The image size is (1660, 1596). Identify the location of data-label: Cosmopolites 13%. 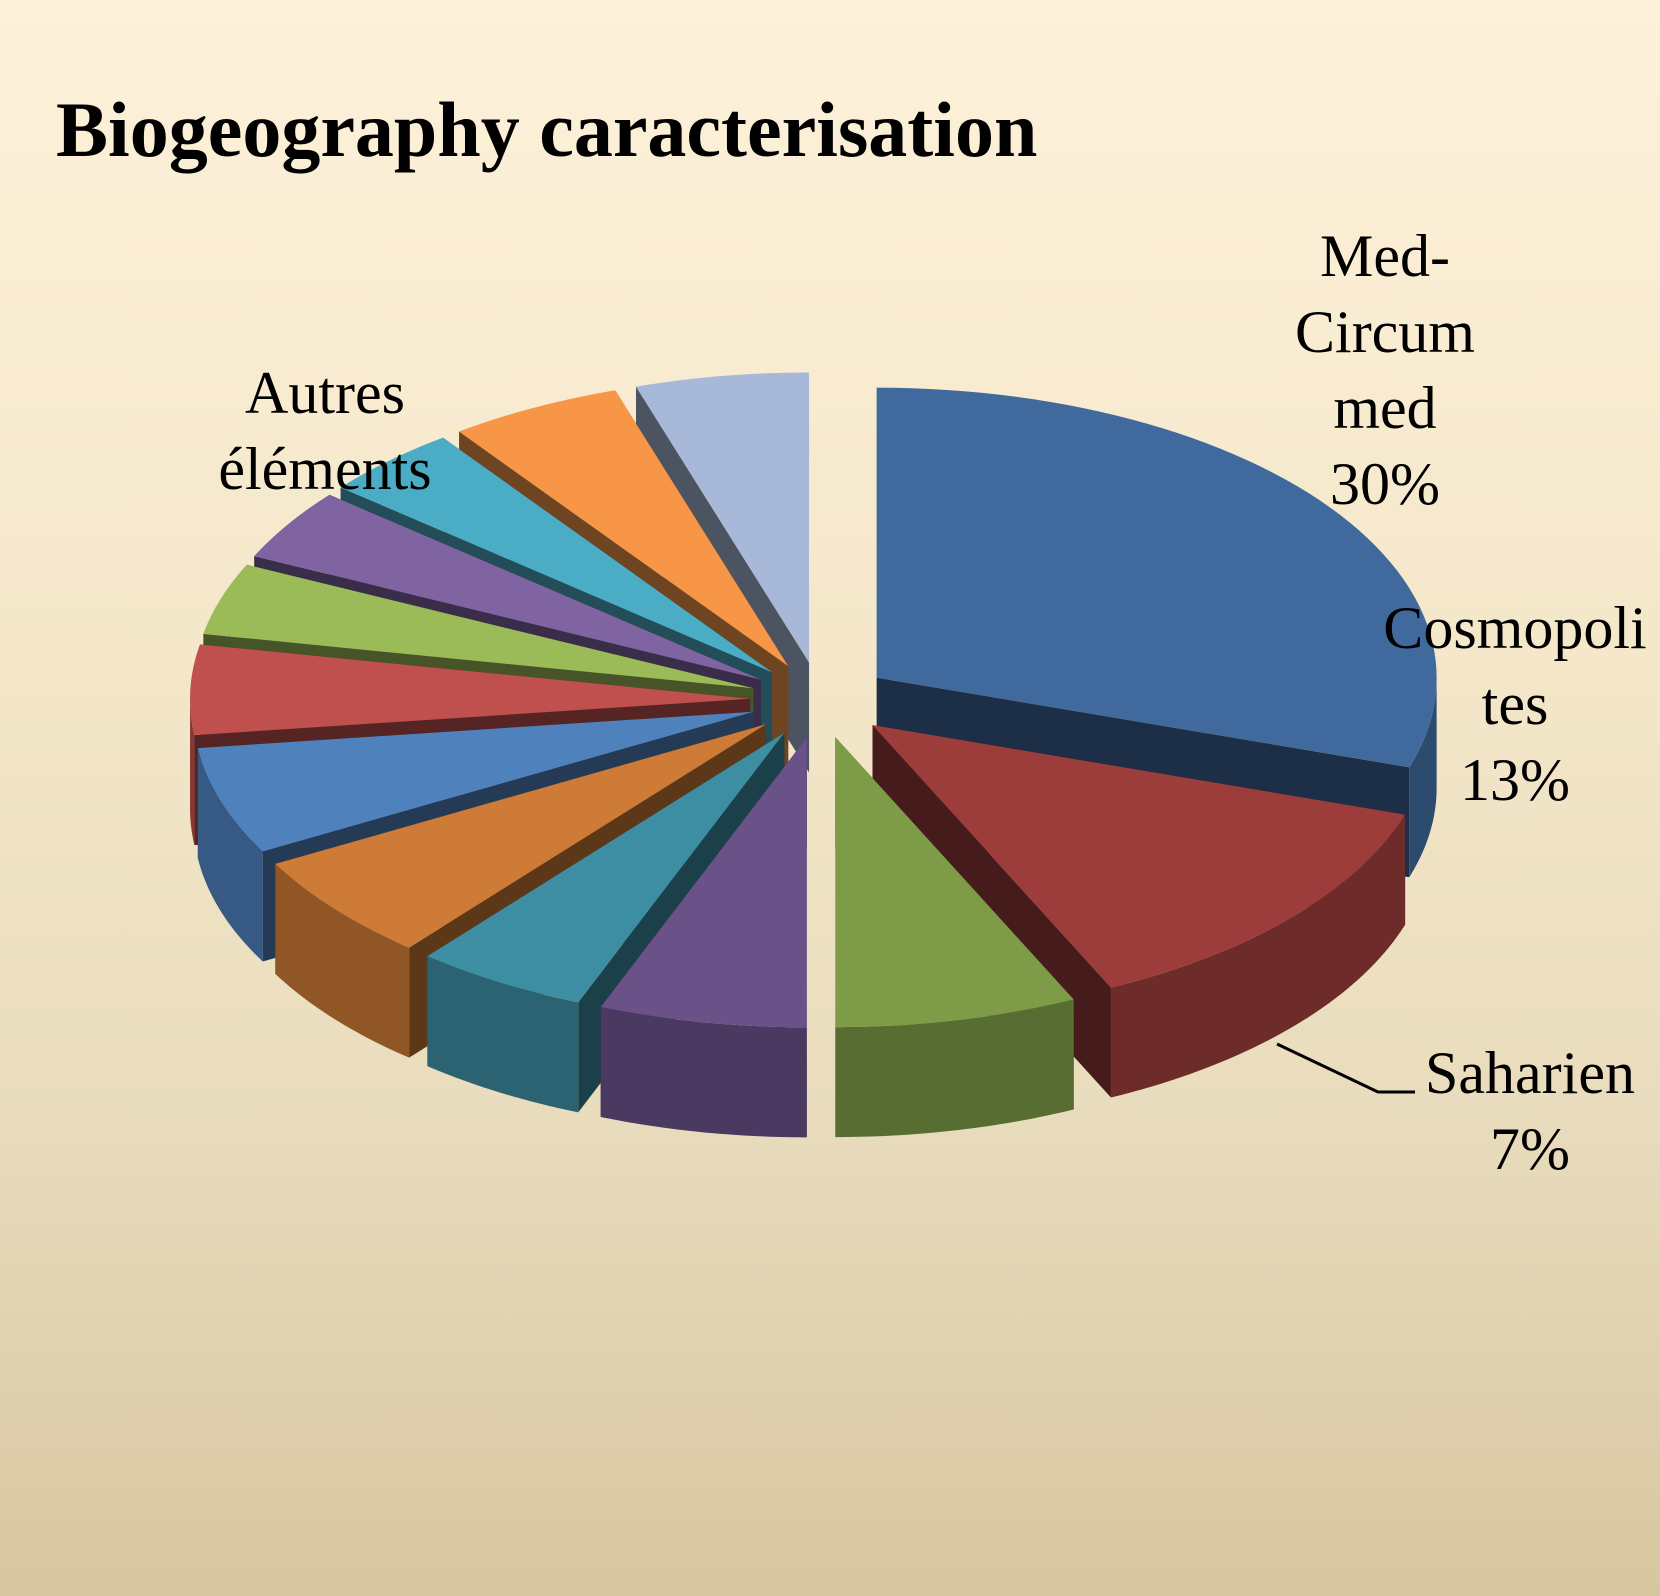
(1515, 704).